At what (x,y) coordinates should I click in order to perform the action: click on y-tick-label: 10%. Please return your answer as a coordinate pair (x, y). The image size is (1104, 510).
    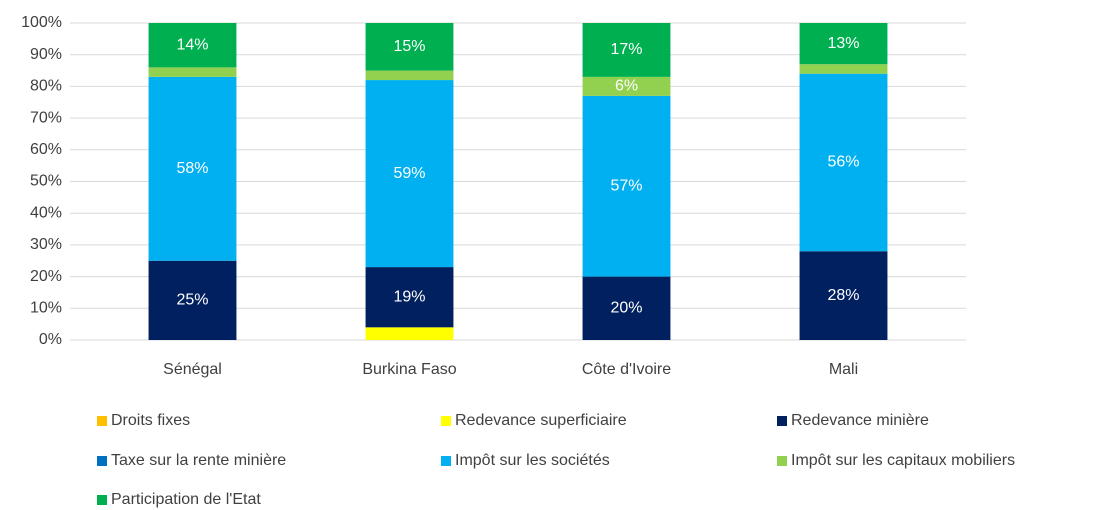
    Looking at the image, I should click on (46, 308).